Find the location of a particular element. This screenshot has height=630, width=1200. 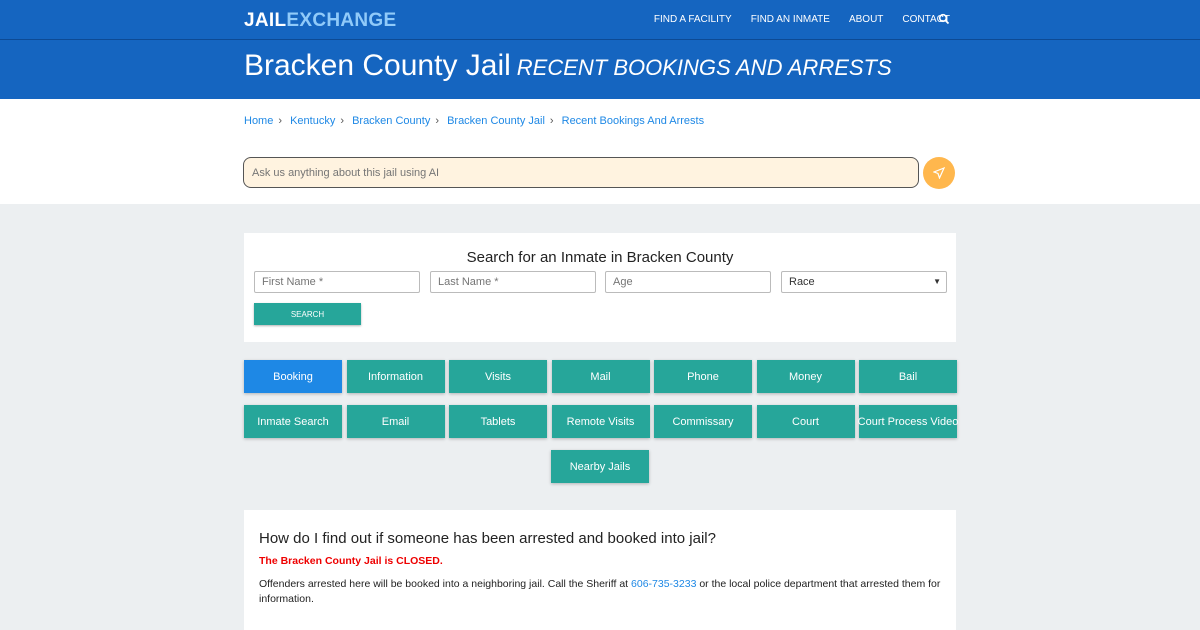

logo: JAILEXCHANGE is located at coordinates (320, 20).